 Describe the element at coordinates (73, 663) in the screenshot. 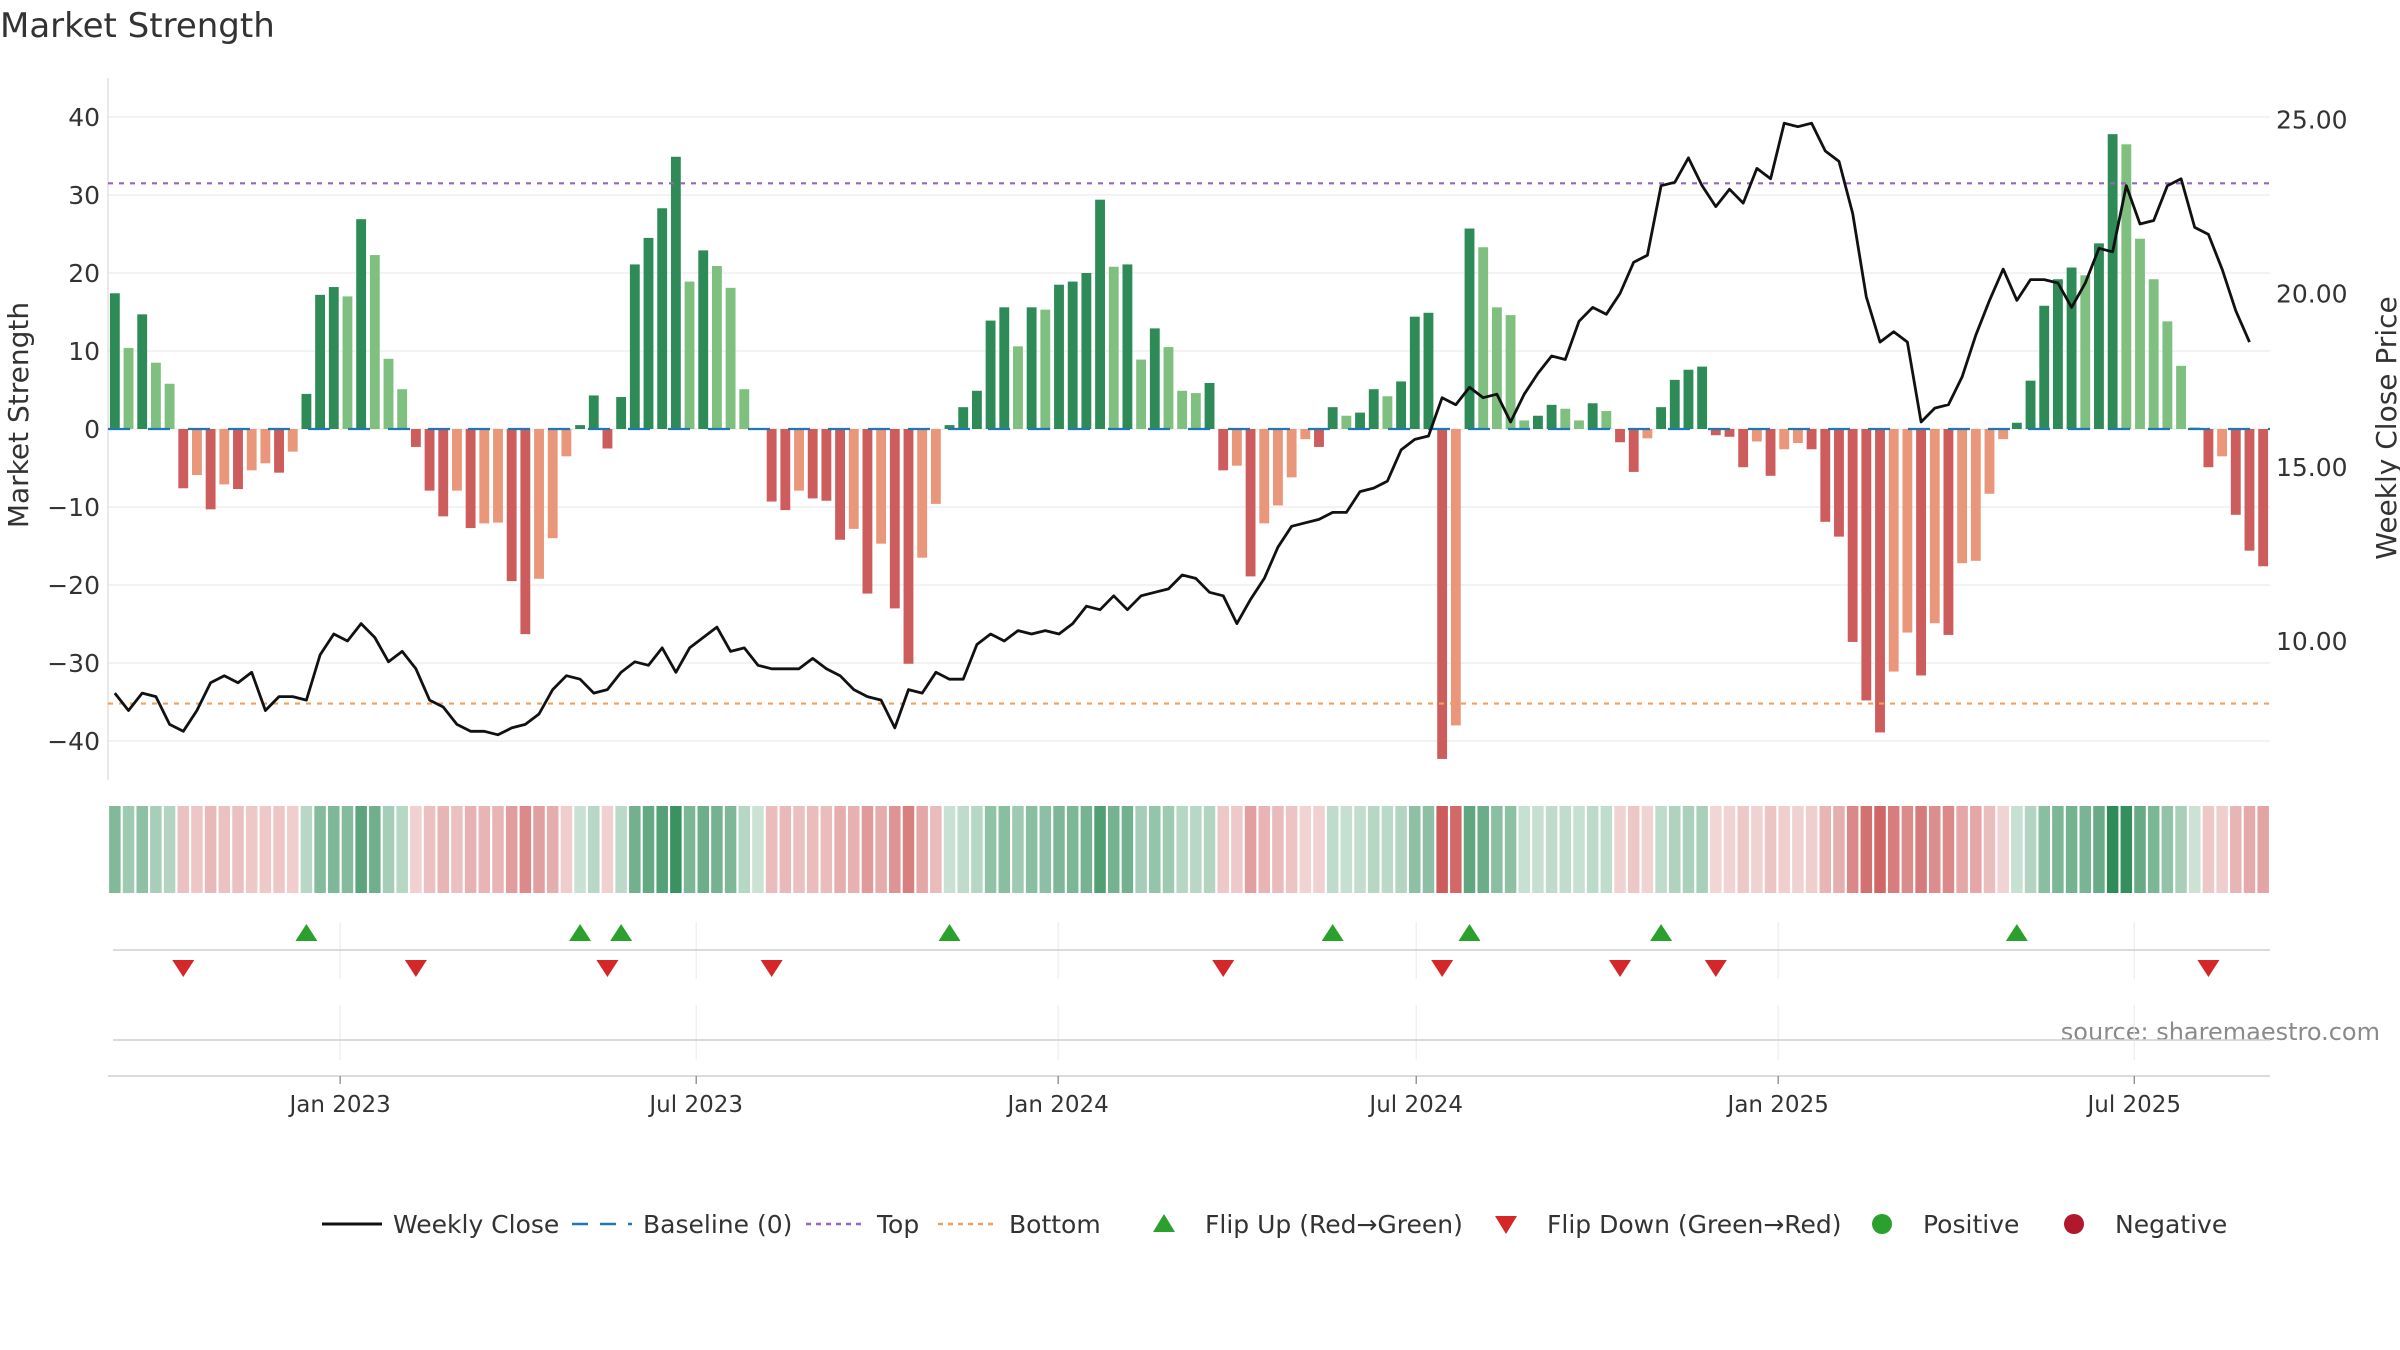

I see `y-left-tick-label: −30` at that location.